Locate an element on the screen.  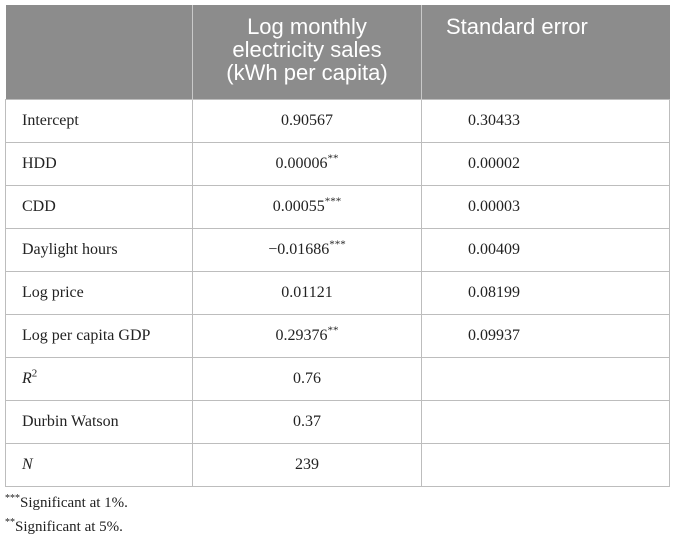
table-row: Log price 0.01121 0.08199 is located at coordinates (337, 292).